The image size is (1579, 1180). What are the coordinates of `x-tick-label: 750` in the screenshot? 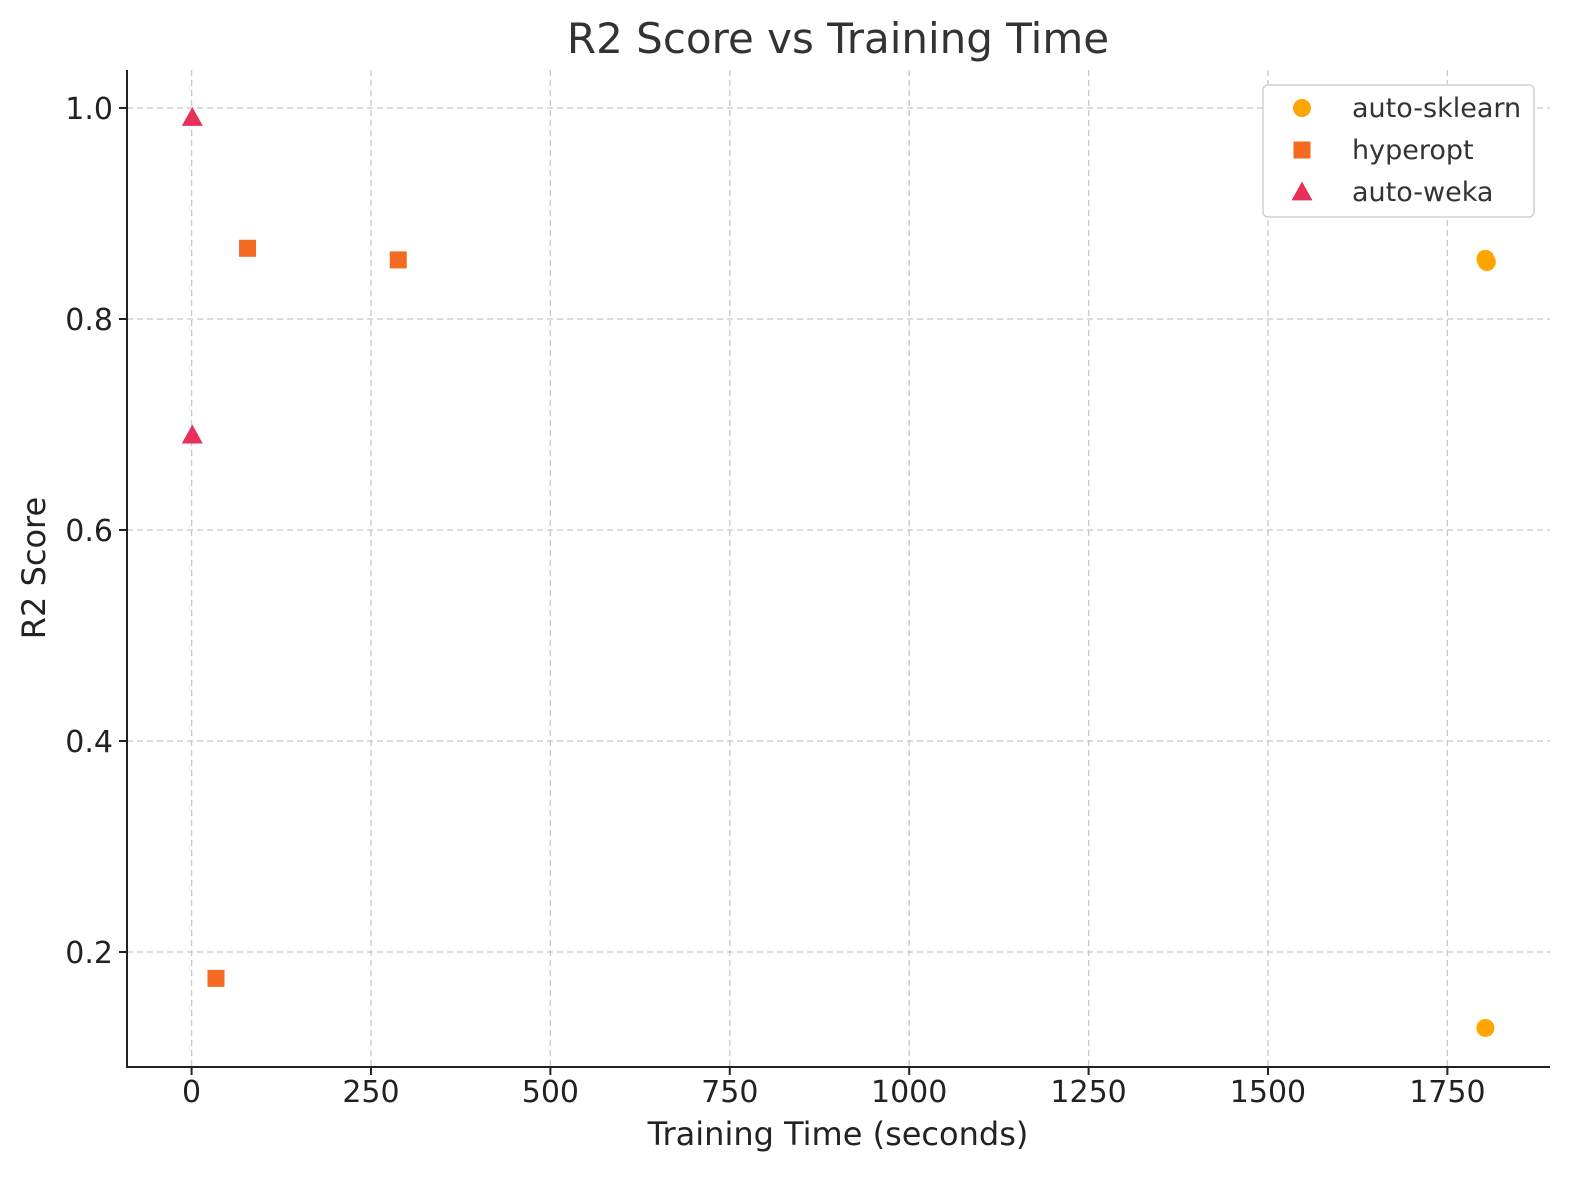 It's located at (729, 1092).